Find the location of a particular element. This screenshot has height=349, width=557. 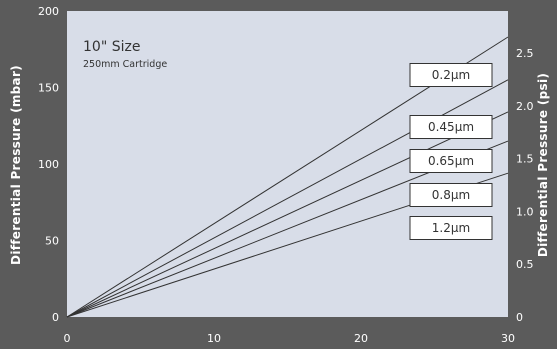

series-labels: 0.2μm 0.45μm 0.65μm 0.8μm 1.2μm is located at coordinates (451, 151).